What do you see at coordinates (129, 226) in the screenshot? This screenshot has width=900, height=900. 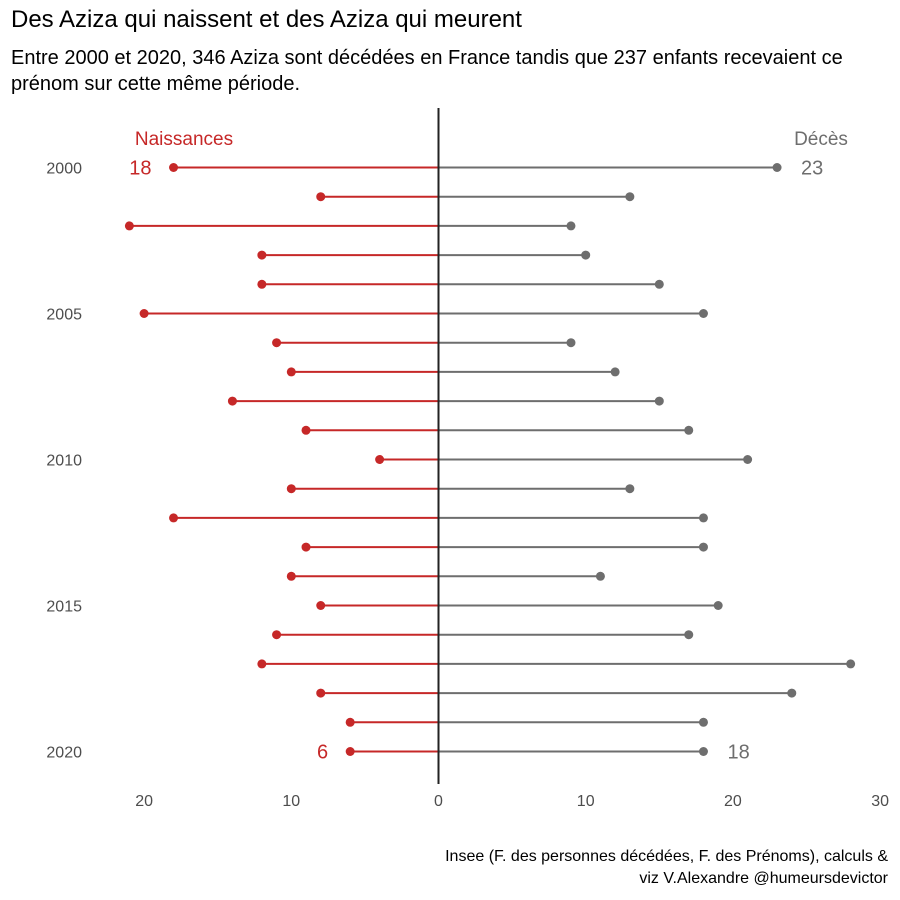 I see `births-point-2002` at bounding box center [129, 226].